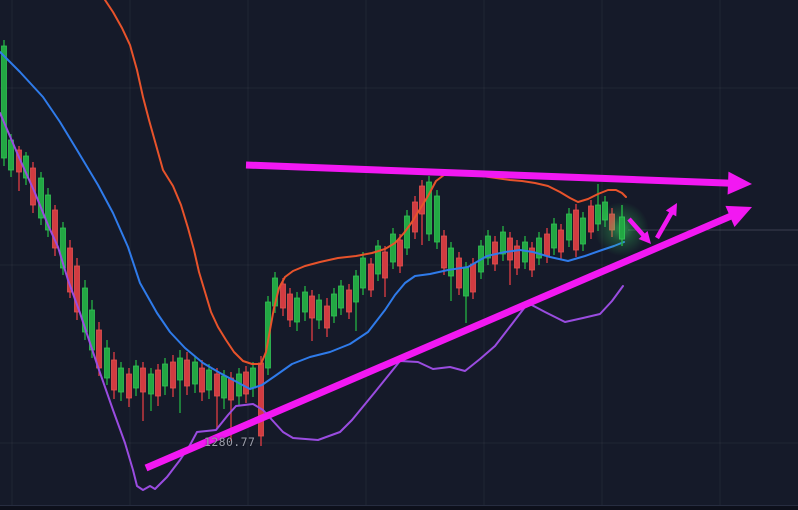  What do you see at coordinates (639, 230) in the screenshot?
I see `pullback-arrow-down` at bounding box center [639, 230].